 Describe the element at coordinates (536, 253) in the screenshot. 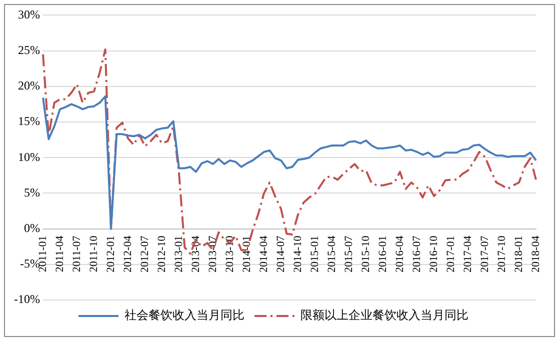

I see `x-tick-label: 2018-04` at that location.